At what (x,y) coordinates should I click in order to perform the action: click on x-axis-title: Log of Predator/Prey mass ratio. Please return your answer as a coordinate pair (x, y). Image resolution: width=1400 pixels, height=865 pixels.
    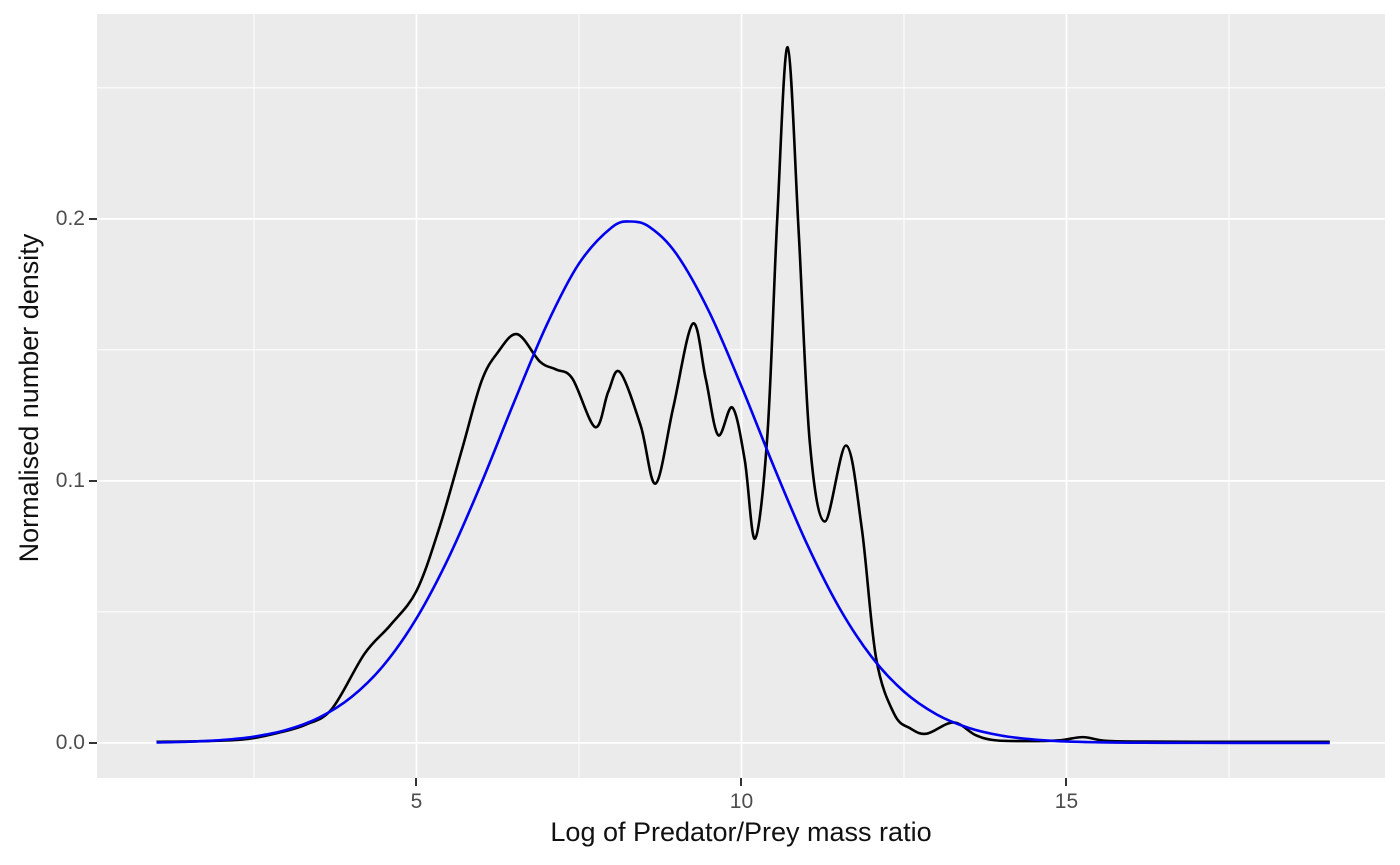
    Looking at the image, I should click on (741, 832).